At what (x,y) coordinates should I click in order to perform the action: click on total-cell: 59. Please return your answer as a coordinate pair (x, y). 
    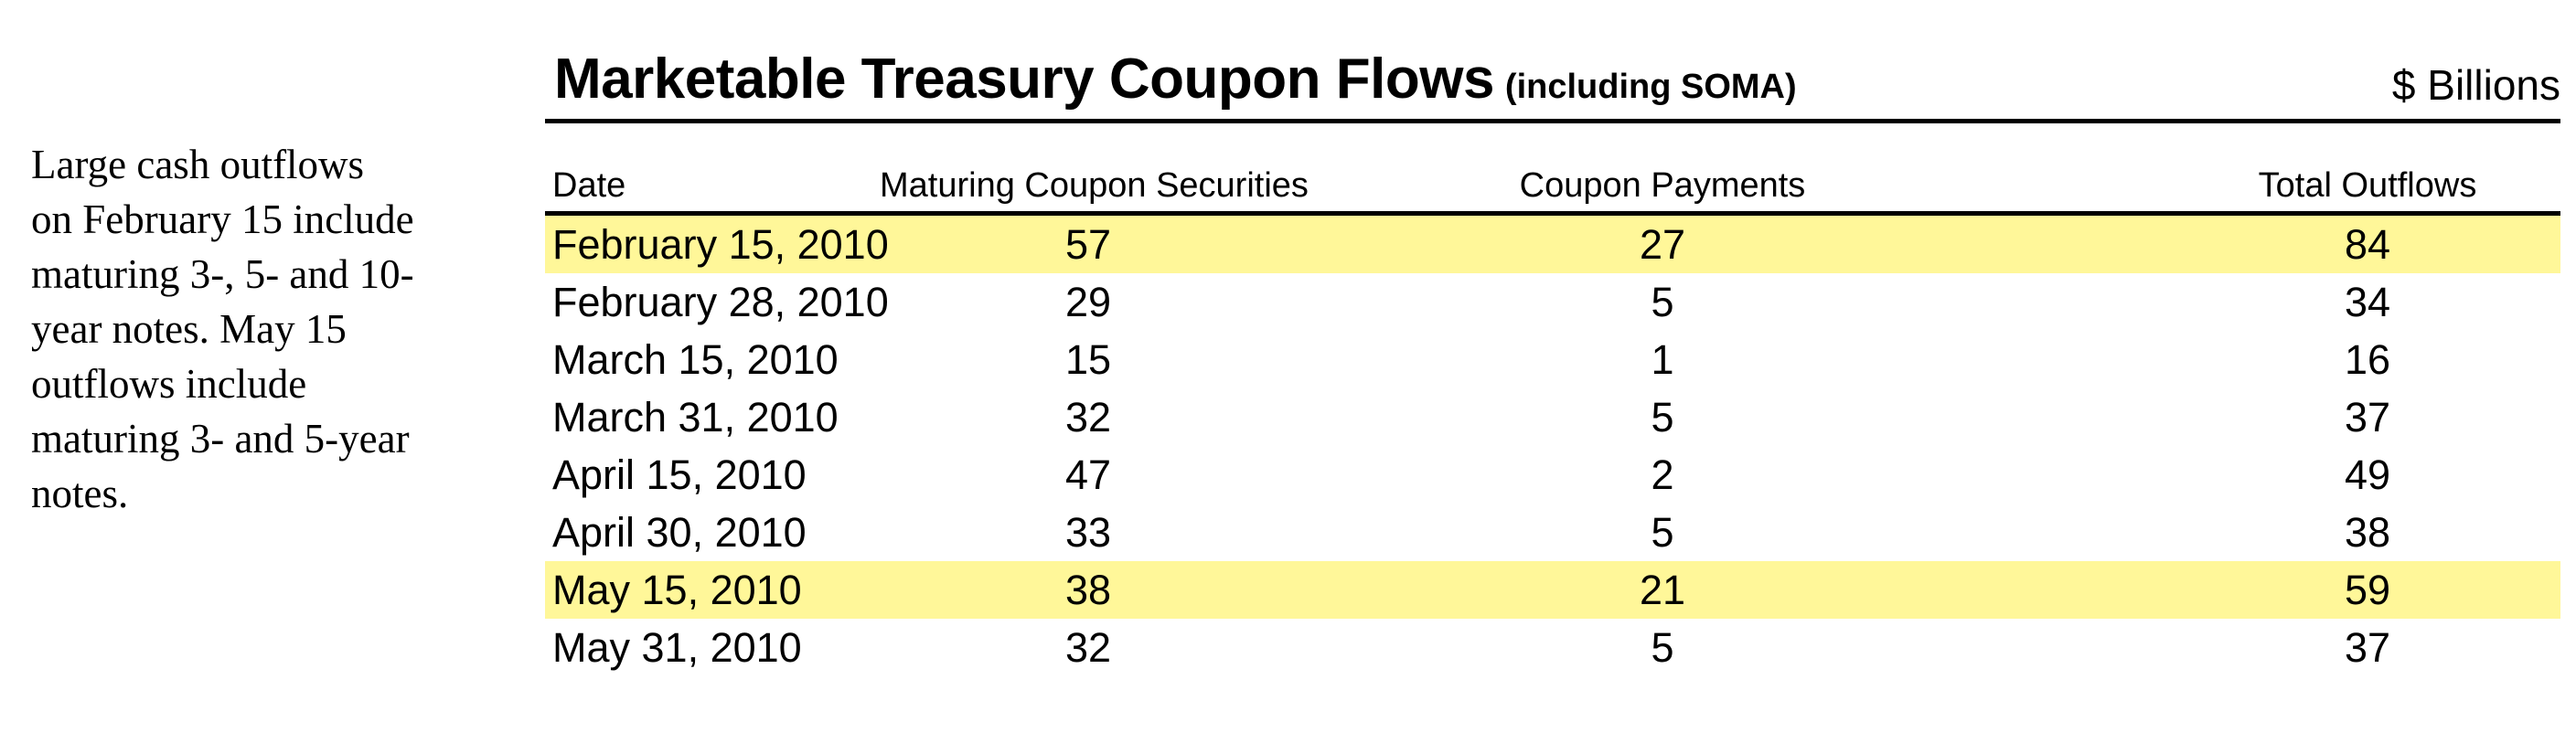
    Looking at the image, I should click on (2294, 590).